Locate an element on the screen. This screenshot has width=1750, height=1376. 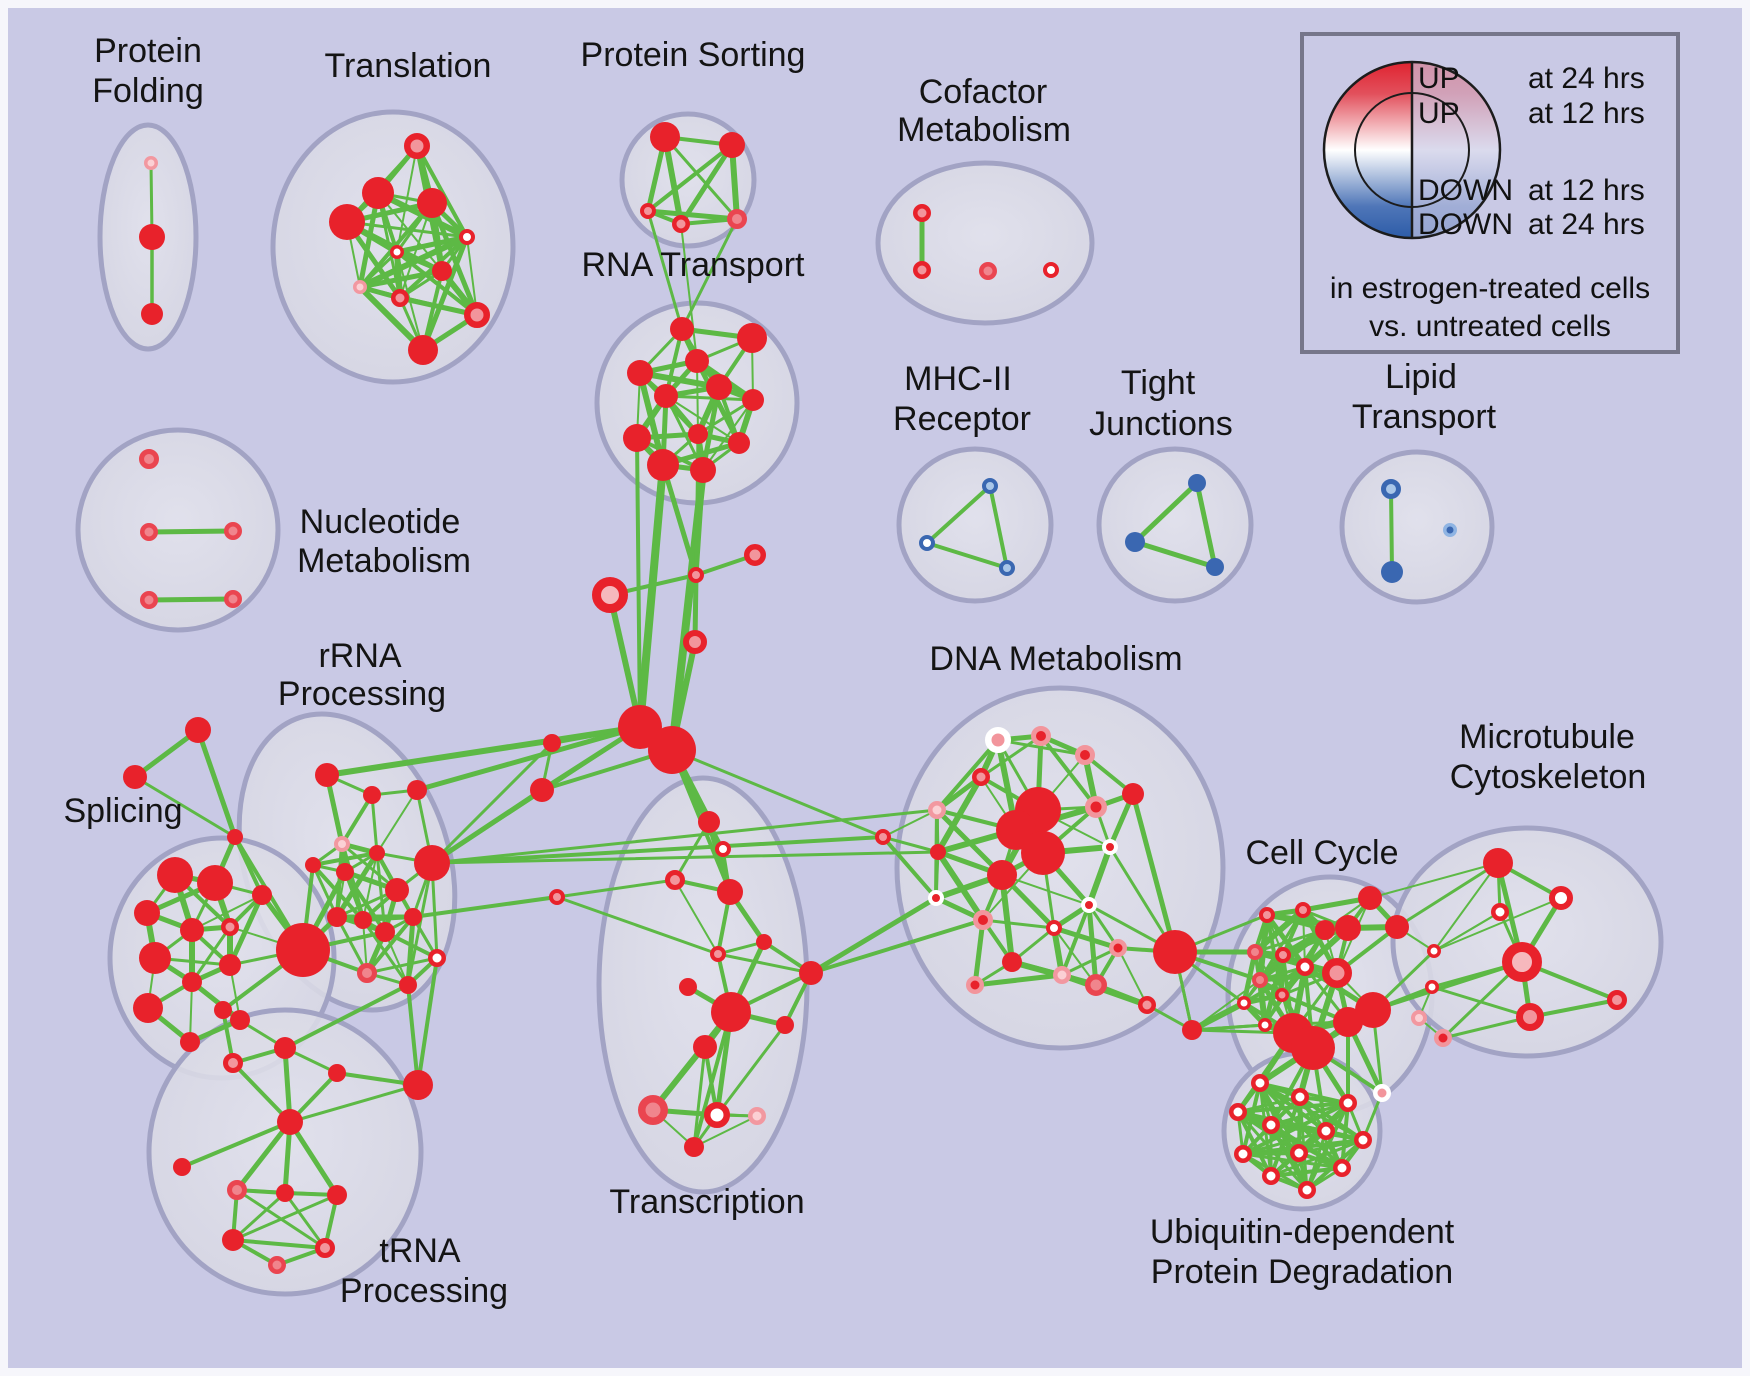
cluster-label-lipid: Lipid is located at coordinates (1421, 377).